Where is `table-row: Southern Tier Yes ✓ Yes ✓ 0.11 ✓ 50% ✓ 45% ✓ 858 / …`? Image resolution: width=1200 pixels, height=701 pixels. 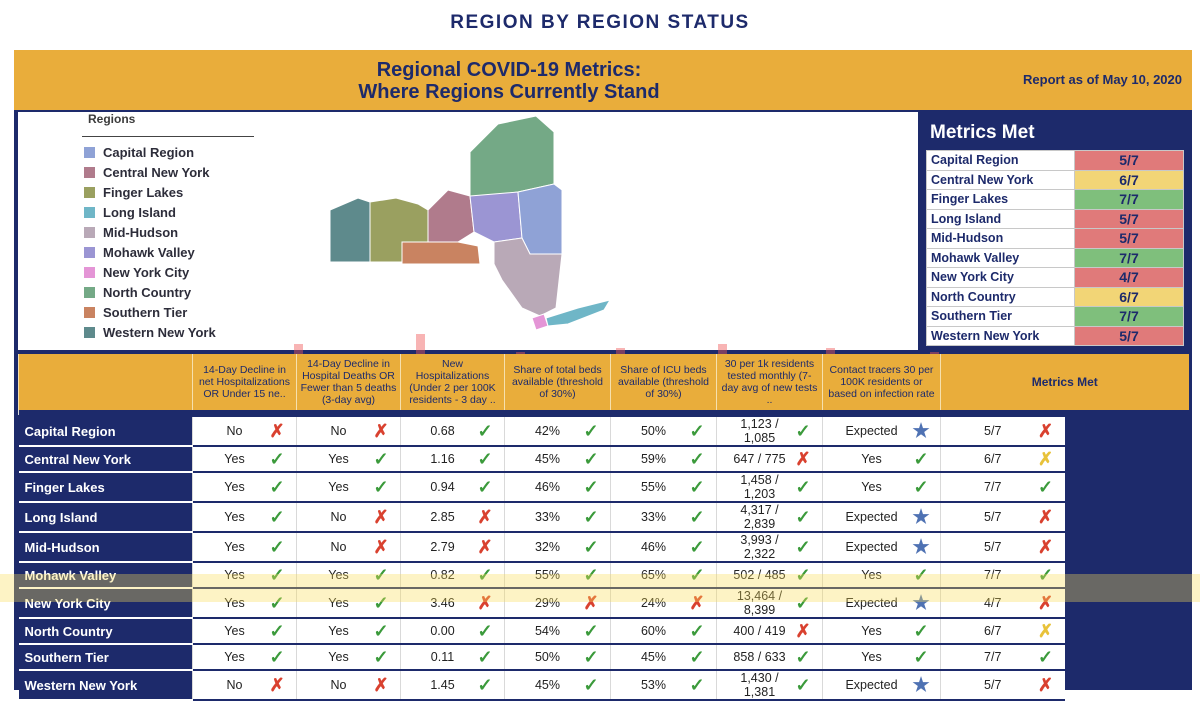
table-row: Southern Tier Yes ✓ Yes ✓ 0.11 ✓ 50% ✓ 45% ✓ 858 / … is located at coordinates (603, 657).